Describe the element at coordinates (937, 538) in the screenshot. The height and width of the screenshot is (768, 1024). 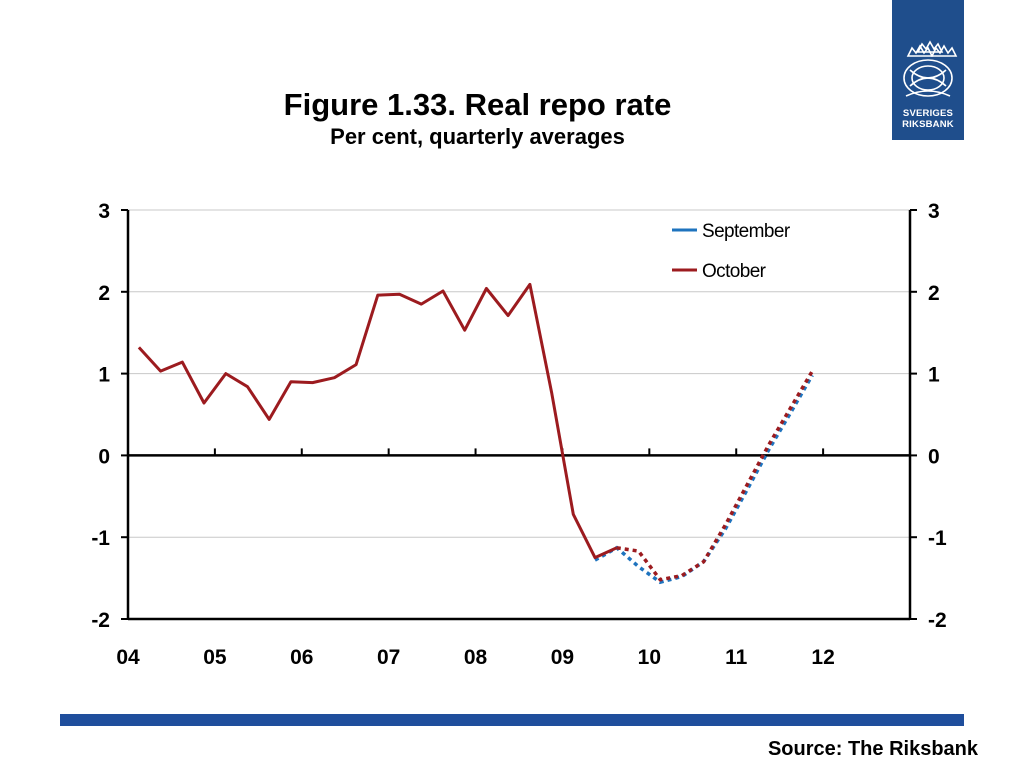
I see `y-tick-label-right: -1` at that location.